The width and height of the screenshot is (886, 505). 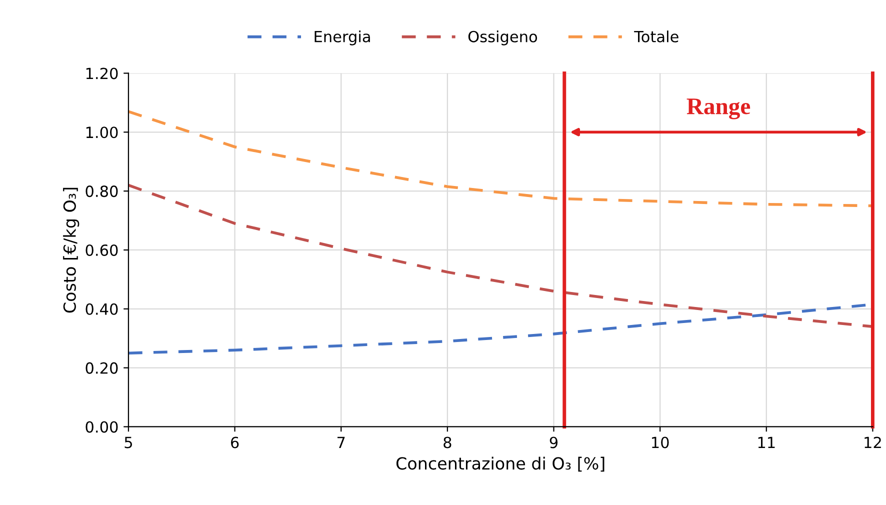 I want to click on x-axis-title: Concentrazione di O₃ [%], so click(x=500, y=464).